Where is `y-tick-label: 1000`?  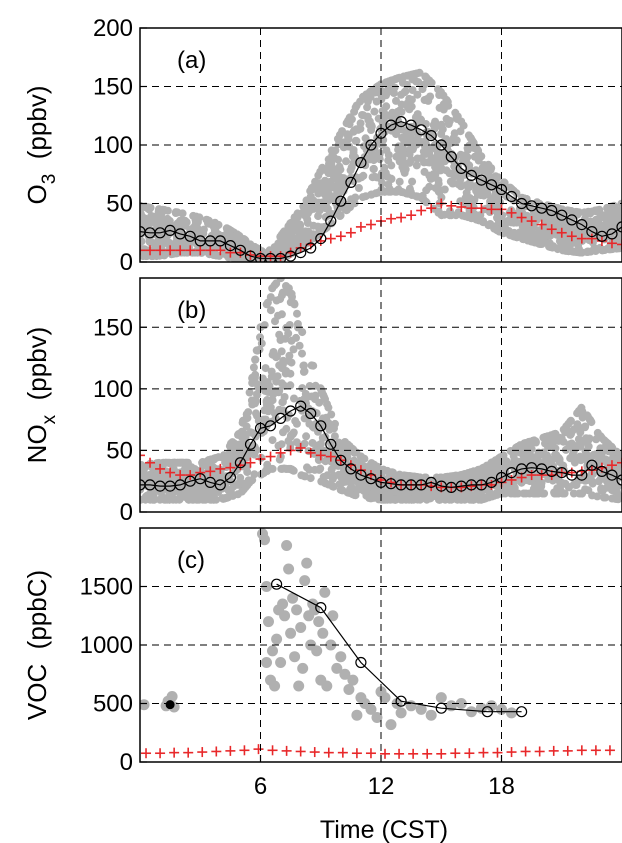
y-tick-label: 1000 is located at coordinates (106, 645).